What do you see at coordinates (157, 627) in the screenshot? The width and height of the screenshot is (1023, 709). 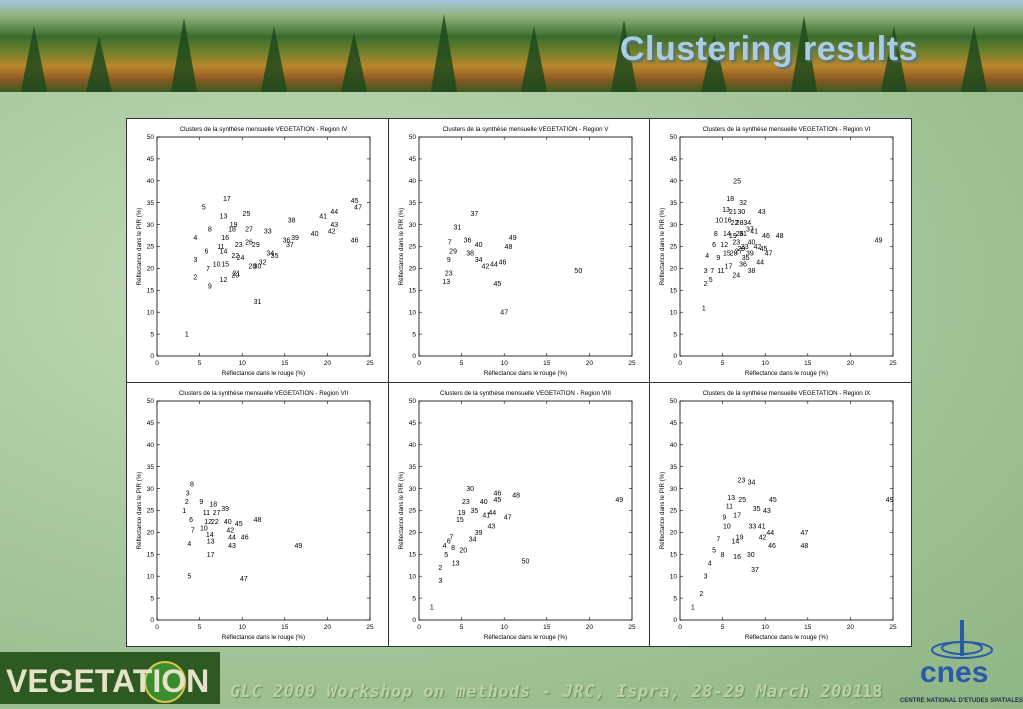 I see `x-tick-label: 0` at bounding box center [157, 627].